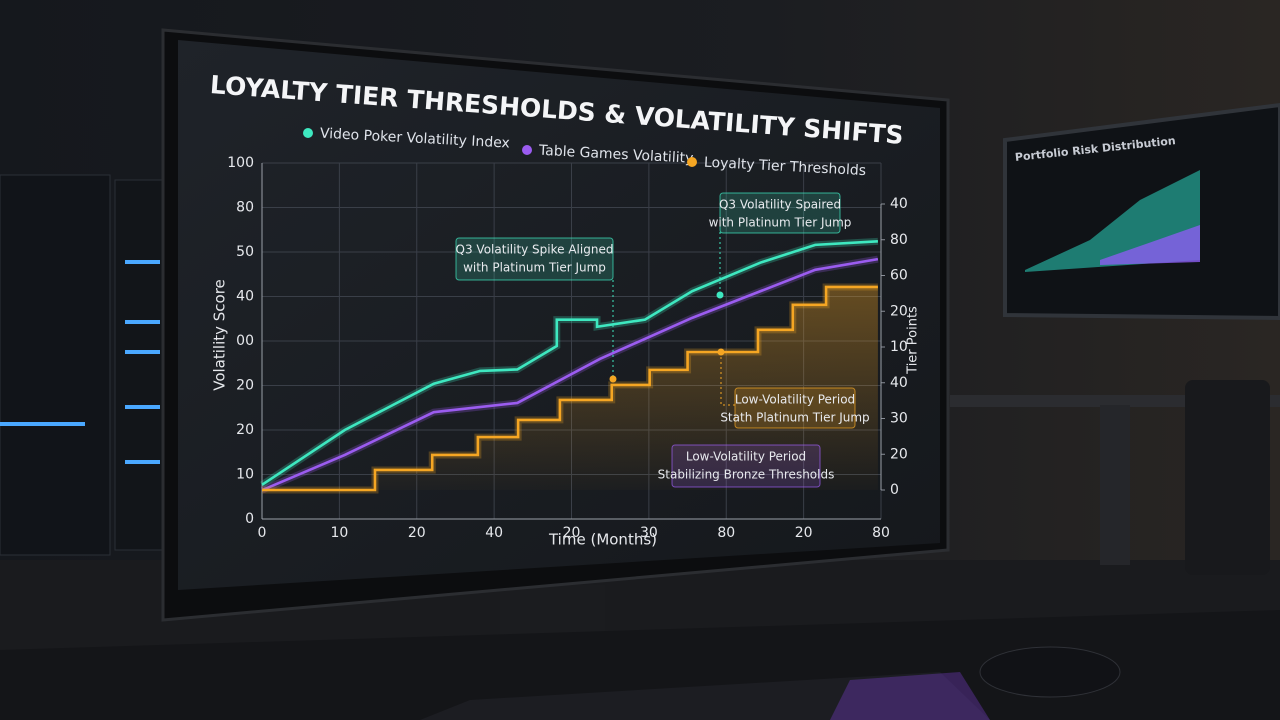 The width and height of the screenshot is (1280, 720). Describe the element at coordinates (245, 208) in the screenshot. I see `y-tick-label: 80` at that location.